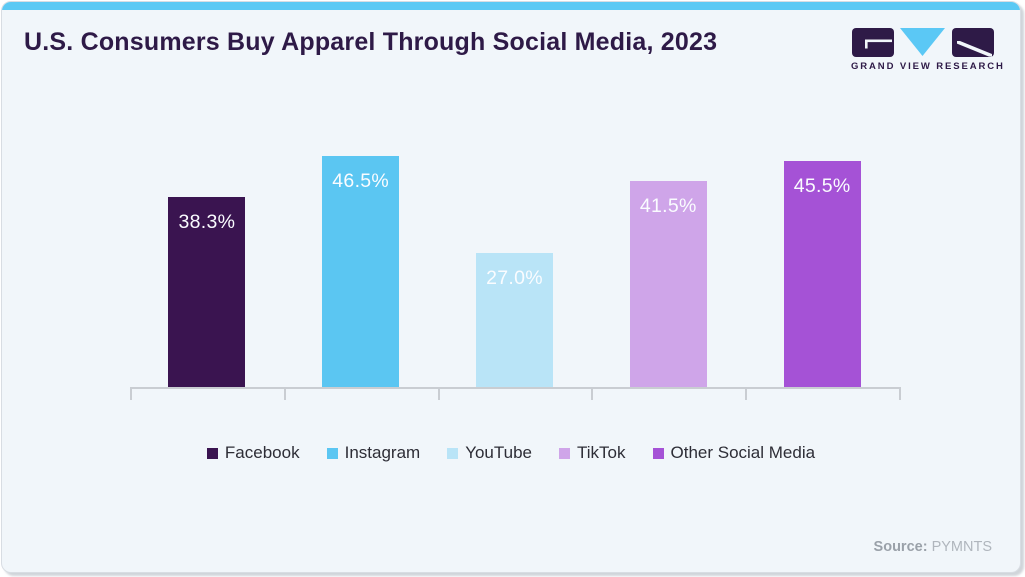 The width and height of the screenshot is (1025, 577). Describe the element at coordinates (514, 319) in the screenshot. I see `bar-youtube: 27.0%` at that location.